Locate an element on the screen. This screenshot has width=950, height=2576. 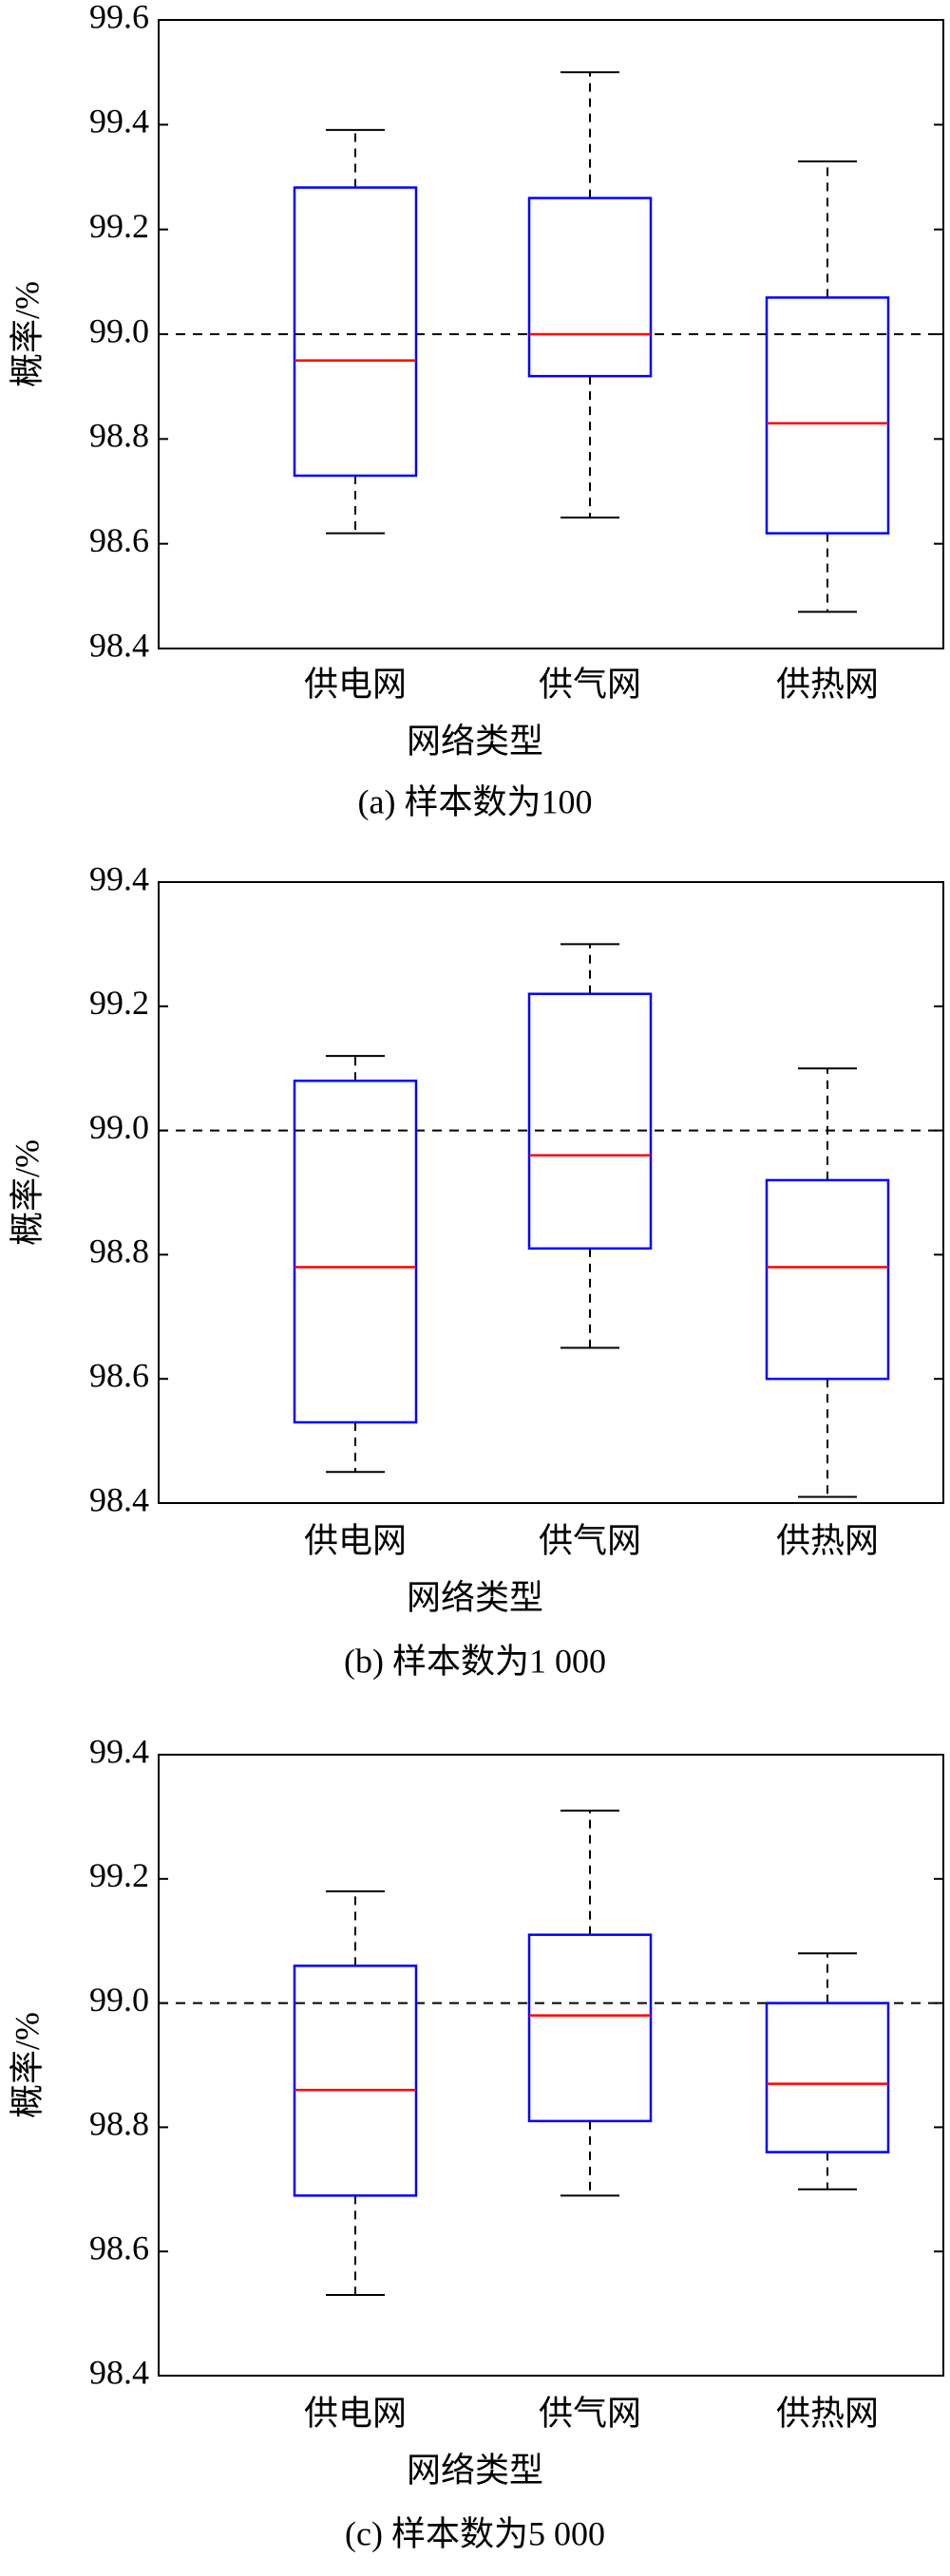
y-tick-label: 99.6 is located at coordinates (119, 17).